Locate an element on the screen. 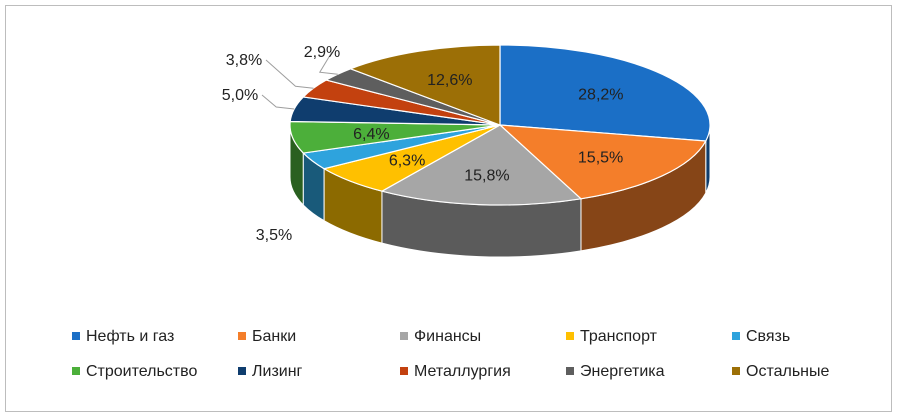 The width and height of the screenshot is (899, 419). data-label-финансы: 15,8% is located at coordinates (486, 175).